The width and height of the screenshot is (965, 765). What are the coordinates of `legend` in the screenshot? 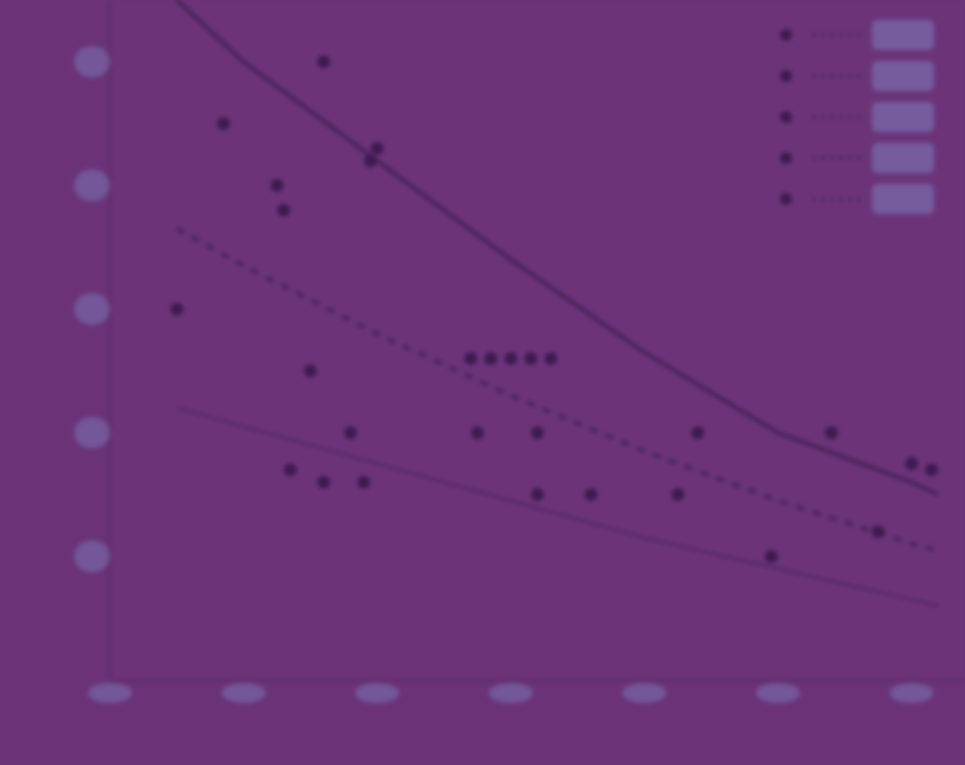 It's located at (857, 117).